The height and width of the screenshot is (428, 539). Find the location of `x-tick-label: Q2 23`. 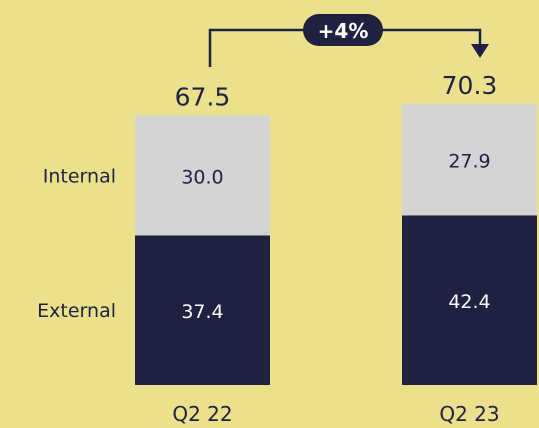

x-tick-label: Q2 23 is located at coordinates (469, 414).